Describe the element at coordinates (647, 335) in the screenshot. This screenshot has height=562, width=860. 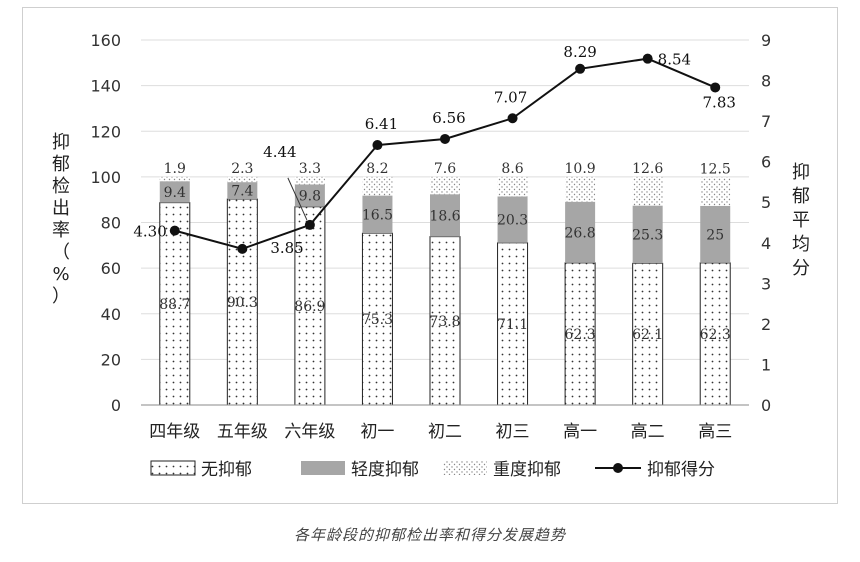
I see `bar-data-label: 62.1` at that location.